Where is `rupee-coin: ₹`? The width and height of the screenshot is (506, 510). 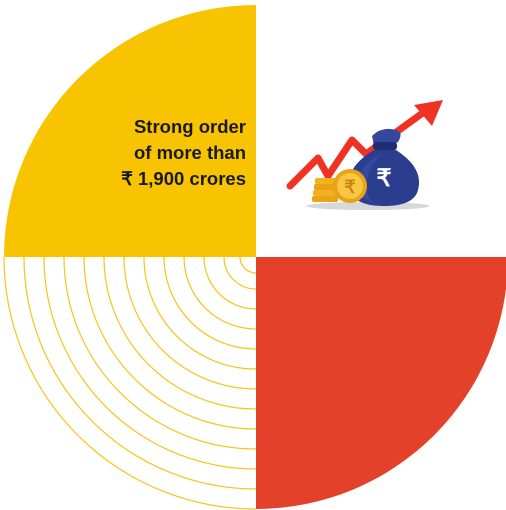
rupee-coin: ₹ is located at coordinates (350, 186).